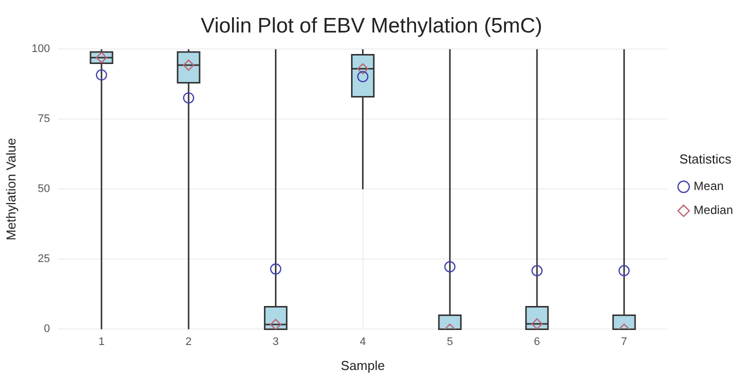  I want to click on y-tick-label: 100, so click(41, 49).